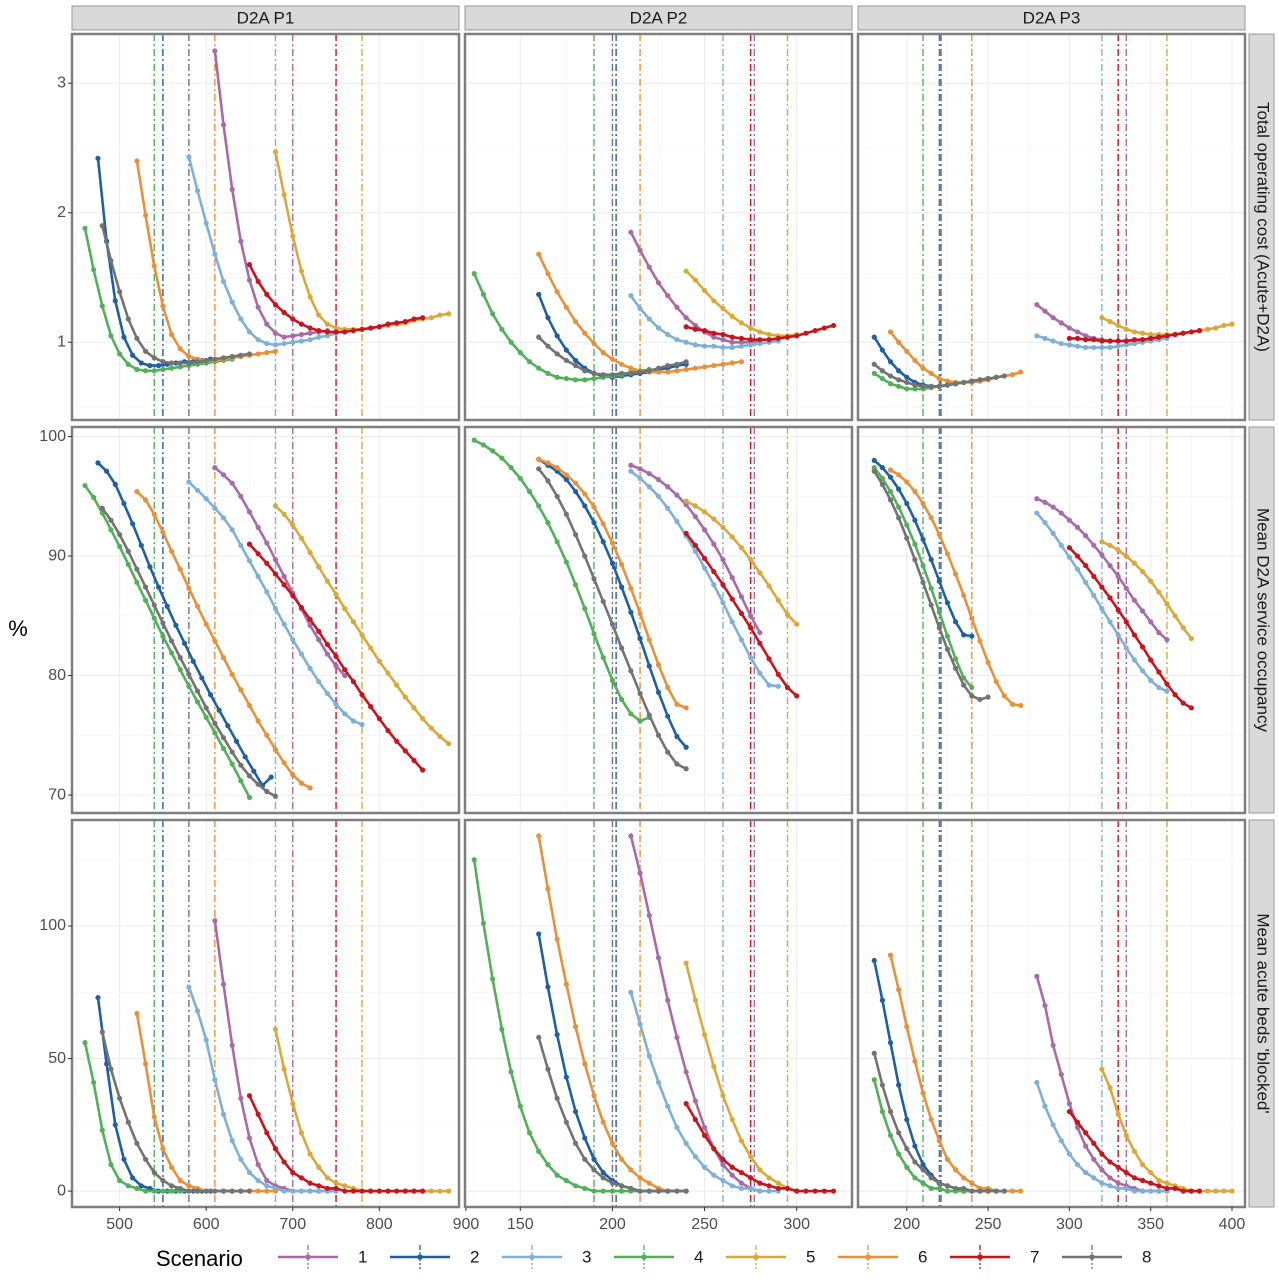 The image size is (1279, 1280). I want to click on panel-r3-c2, so click(658, 1013).